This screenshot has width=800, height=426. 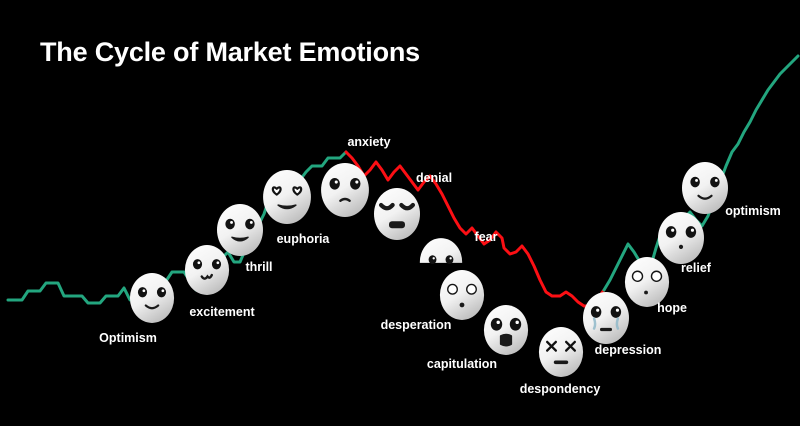 What do you see at coordinates (486, 237) in the screenshot?
I see `emotion-label-fear: fear` at bounding box center [486, 237].